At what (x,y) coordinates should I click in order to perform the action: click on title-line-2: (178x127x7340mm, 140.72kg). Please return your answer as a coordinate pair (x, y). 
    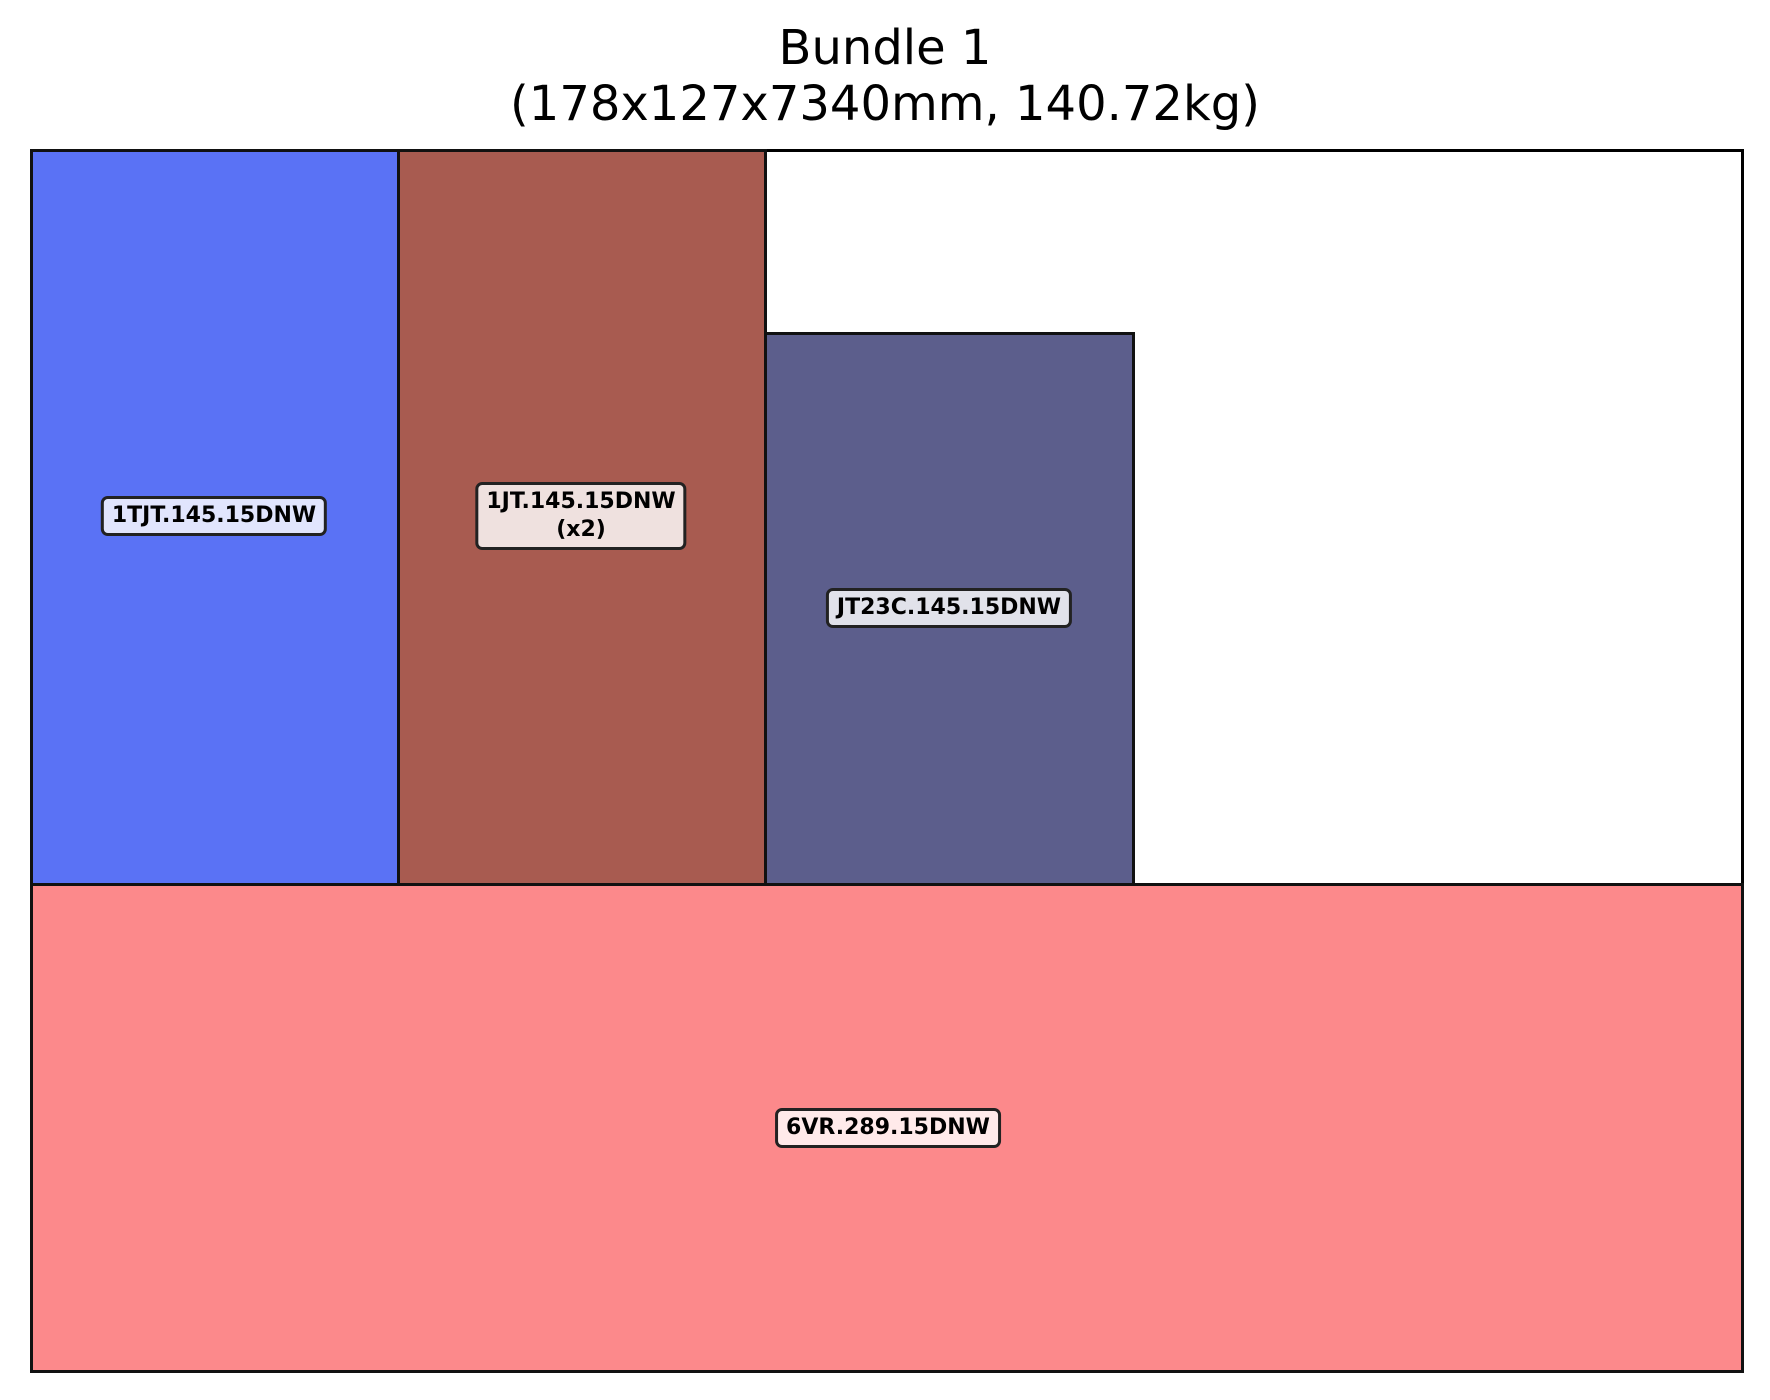
    Looking at the image, I should click on (885, 104).